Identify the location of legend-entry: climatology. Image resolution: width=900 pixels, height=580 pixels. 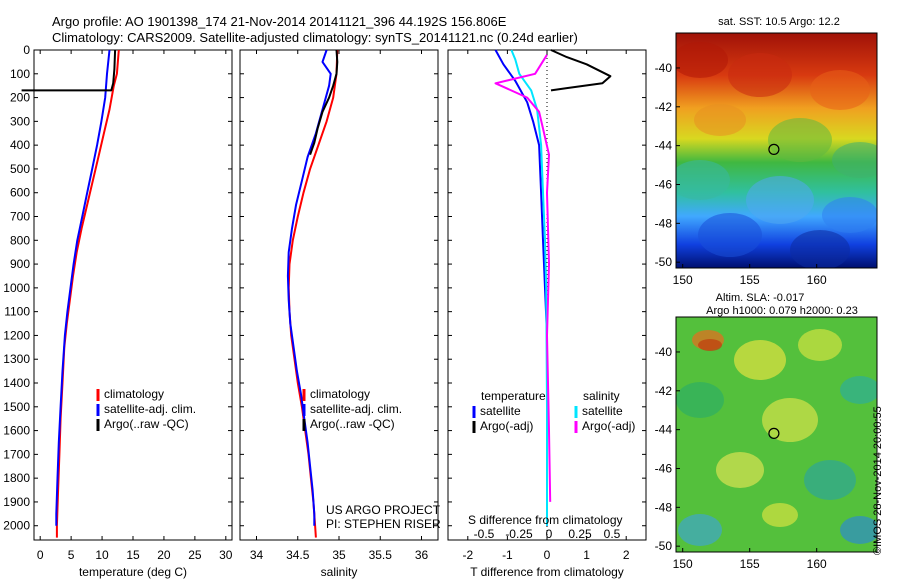
(134, 394).